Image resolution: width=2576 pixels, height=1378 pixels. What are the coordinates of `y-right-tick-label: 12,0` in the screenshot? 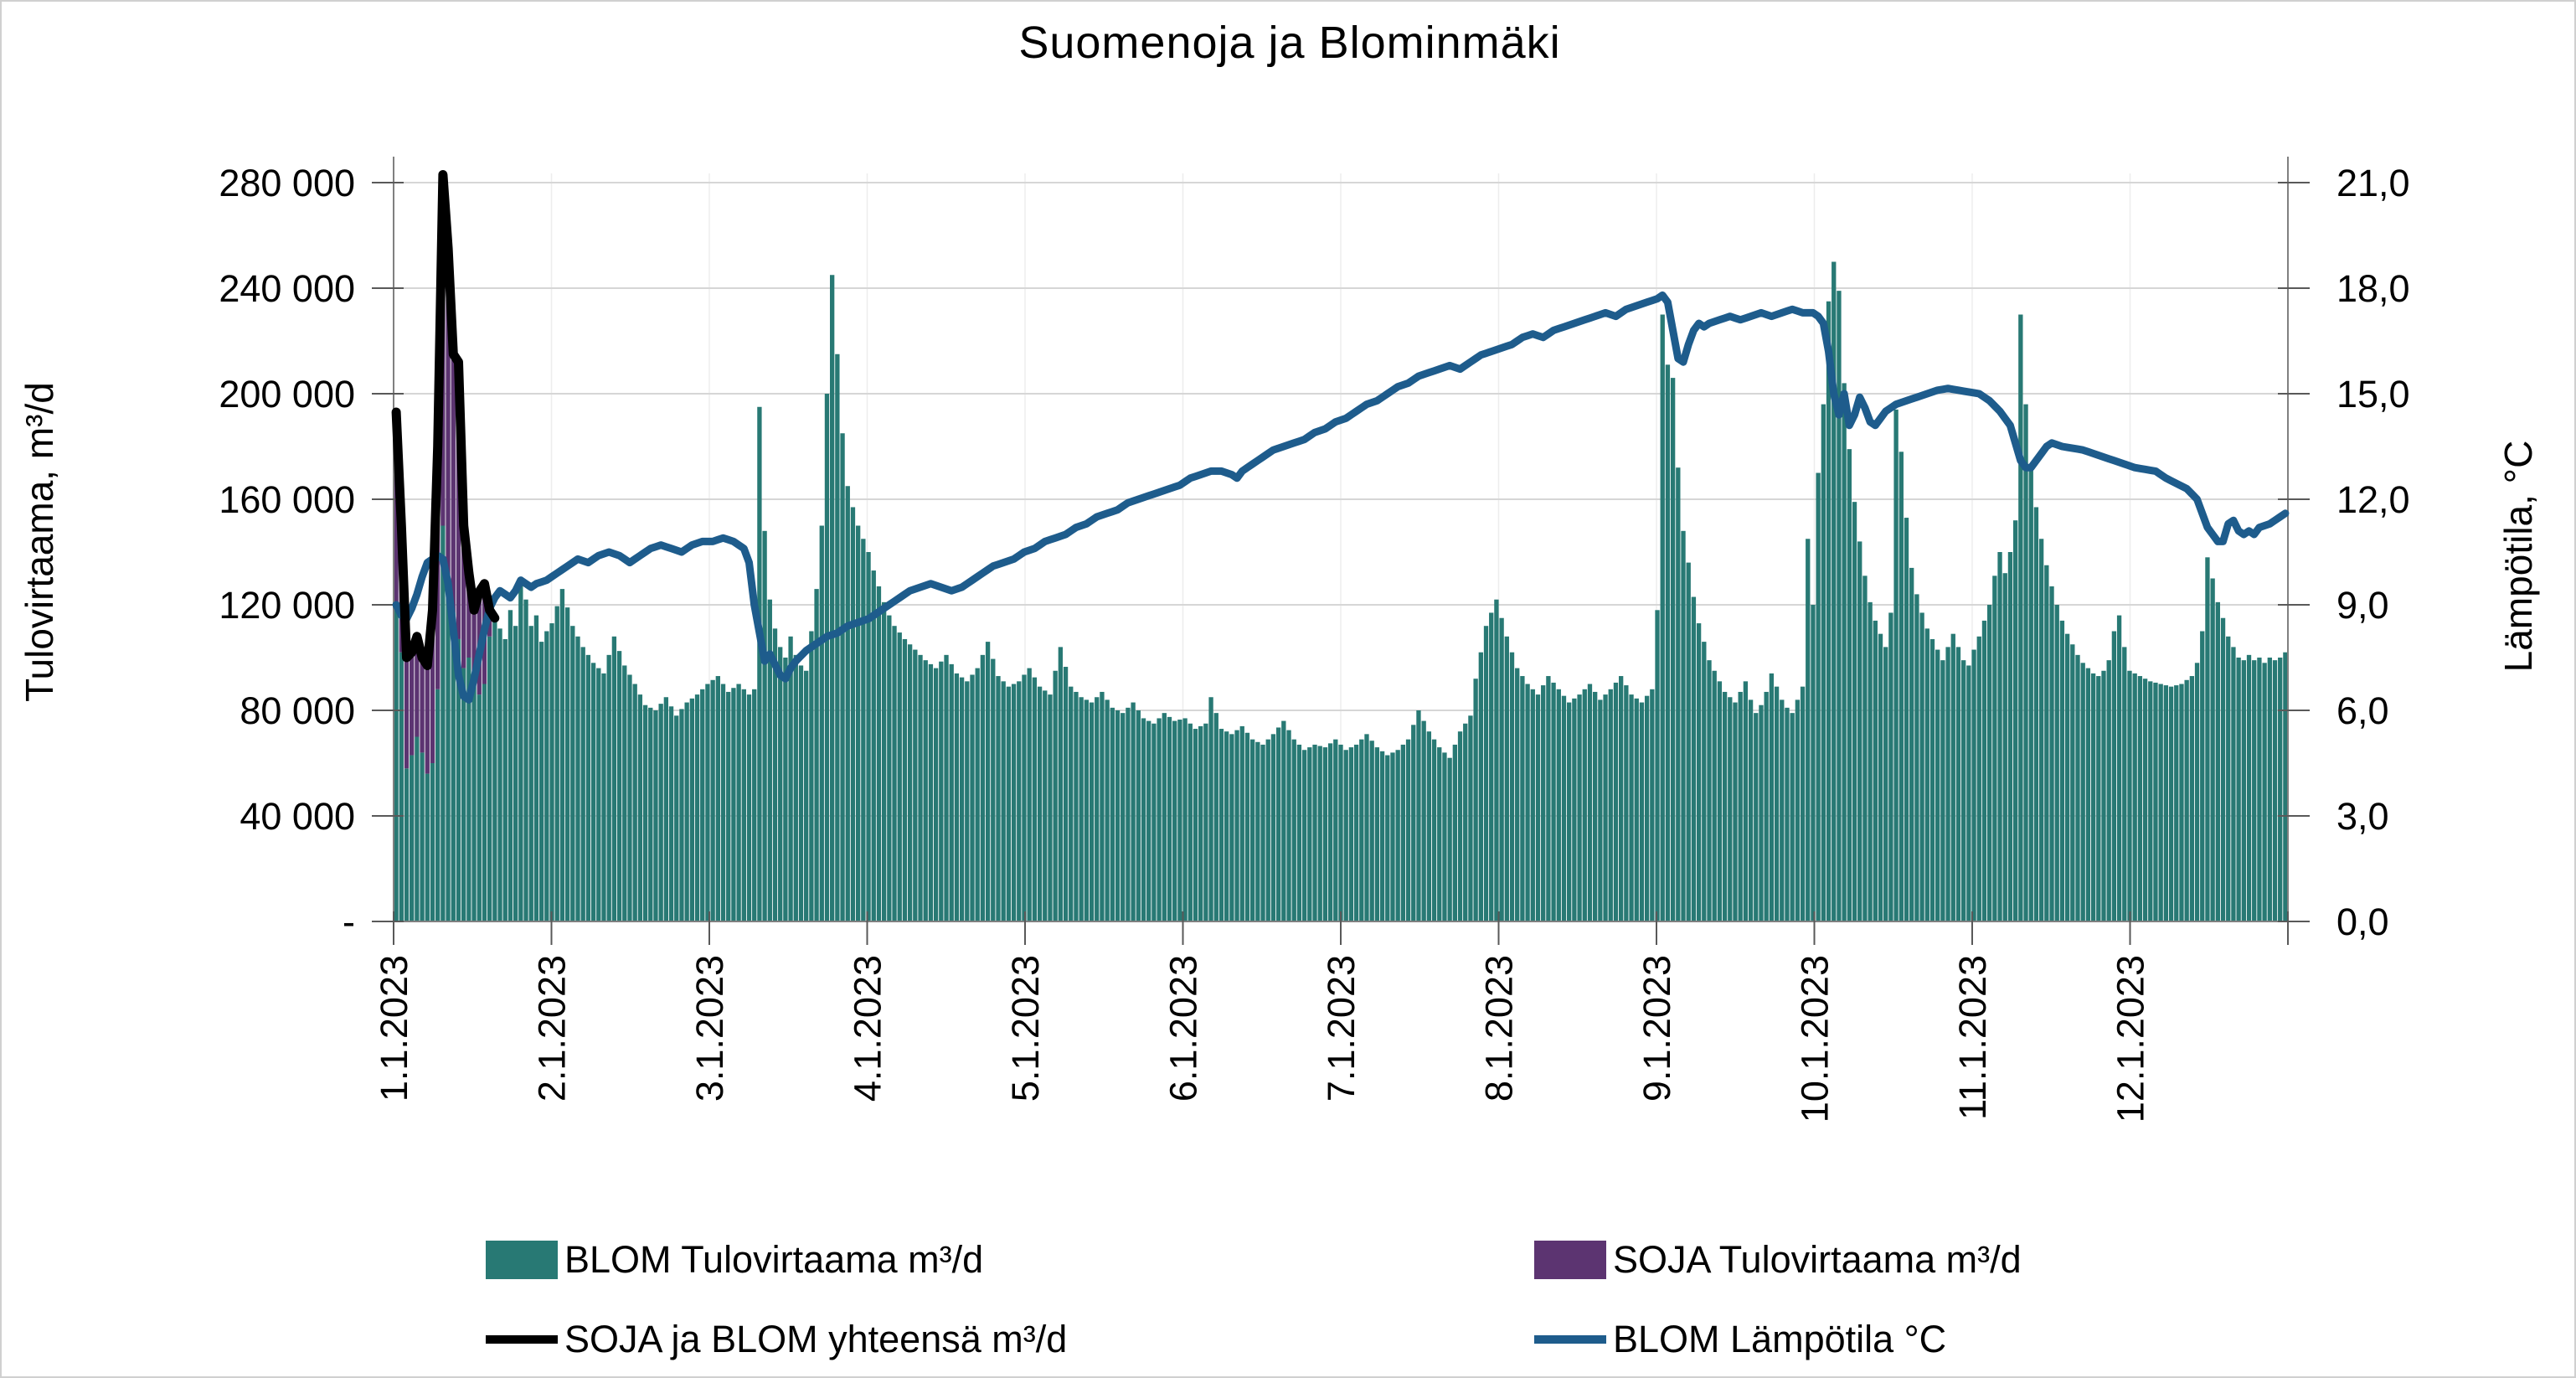 It's located at (2373, 499).